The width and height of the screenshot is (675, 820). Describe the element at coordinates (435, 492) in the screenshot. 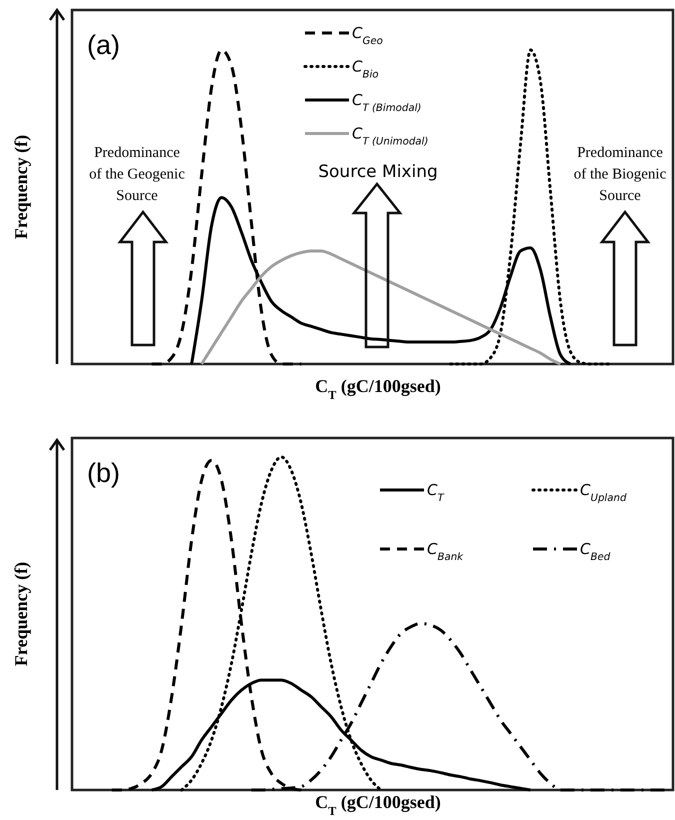

I see `legend-label: C$_{T}$` at that location.